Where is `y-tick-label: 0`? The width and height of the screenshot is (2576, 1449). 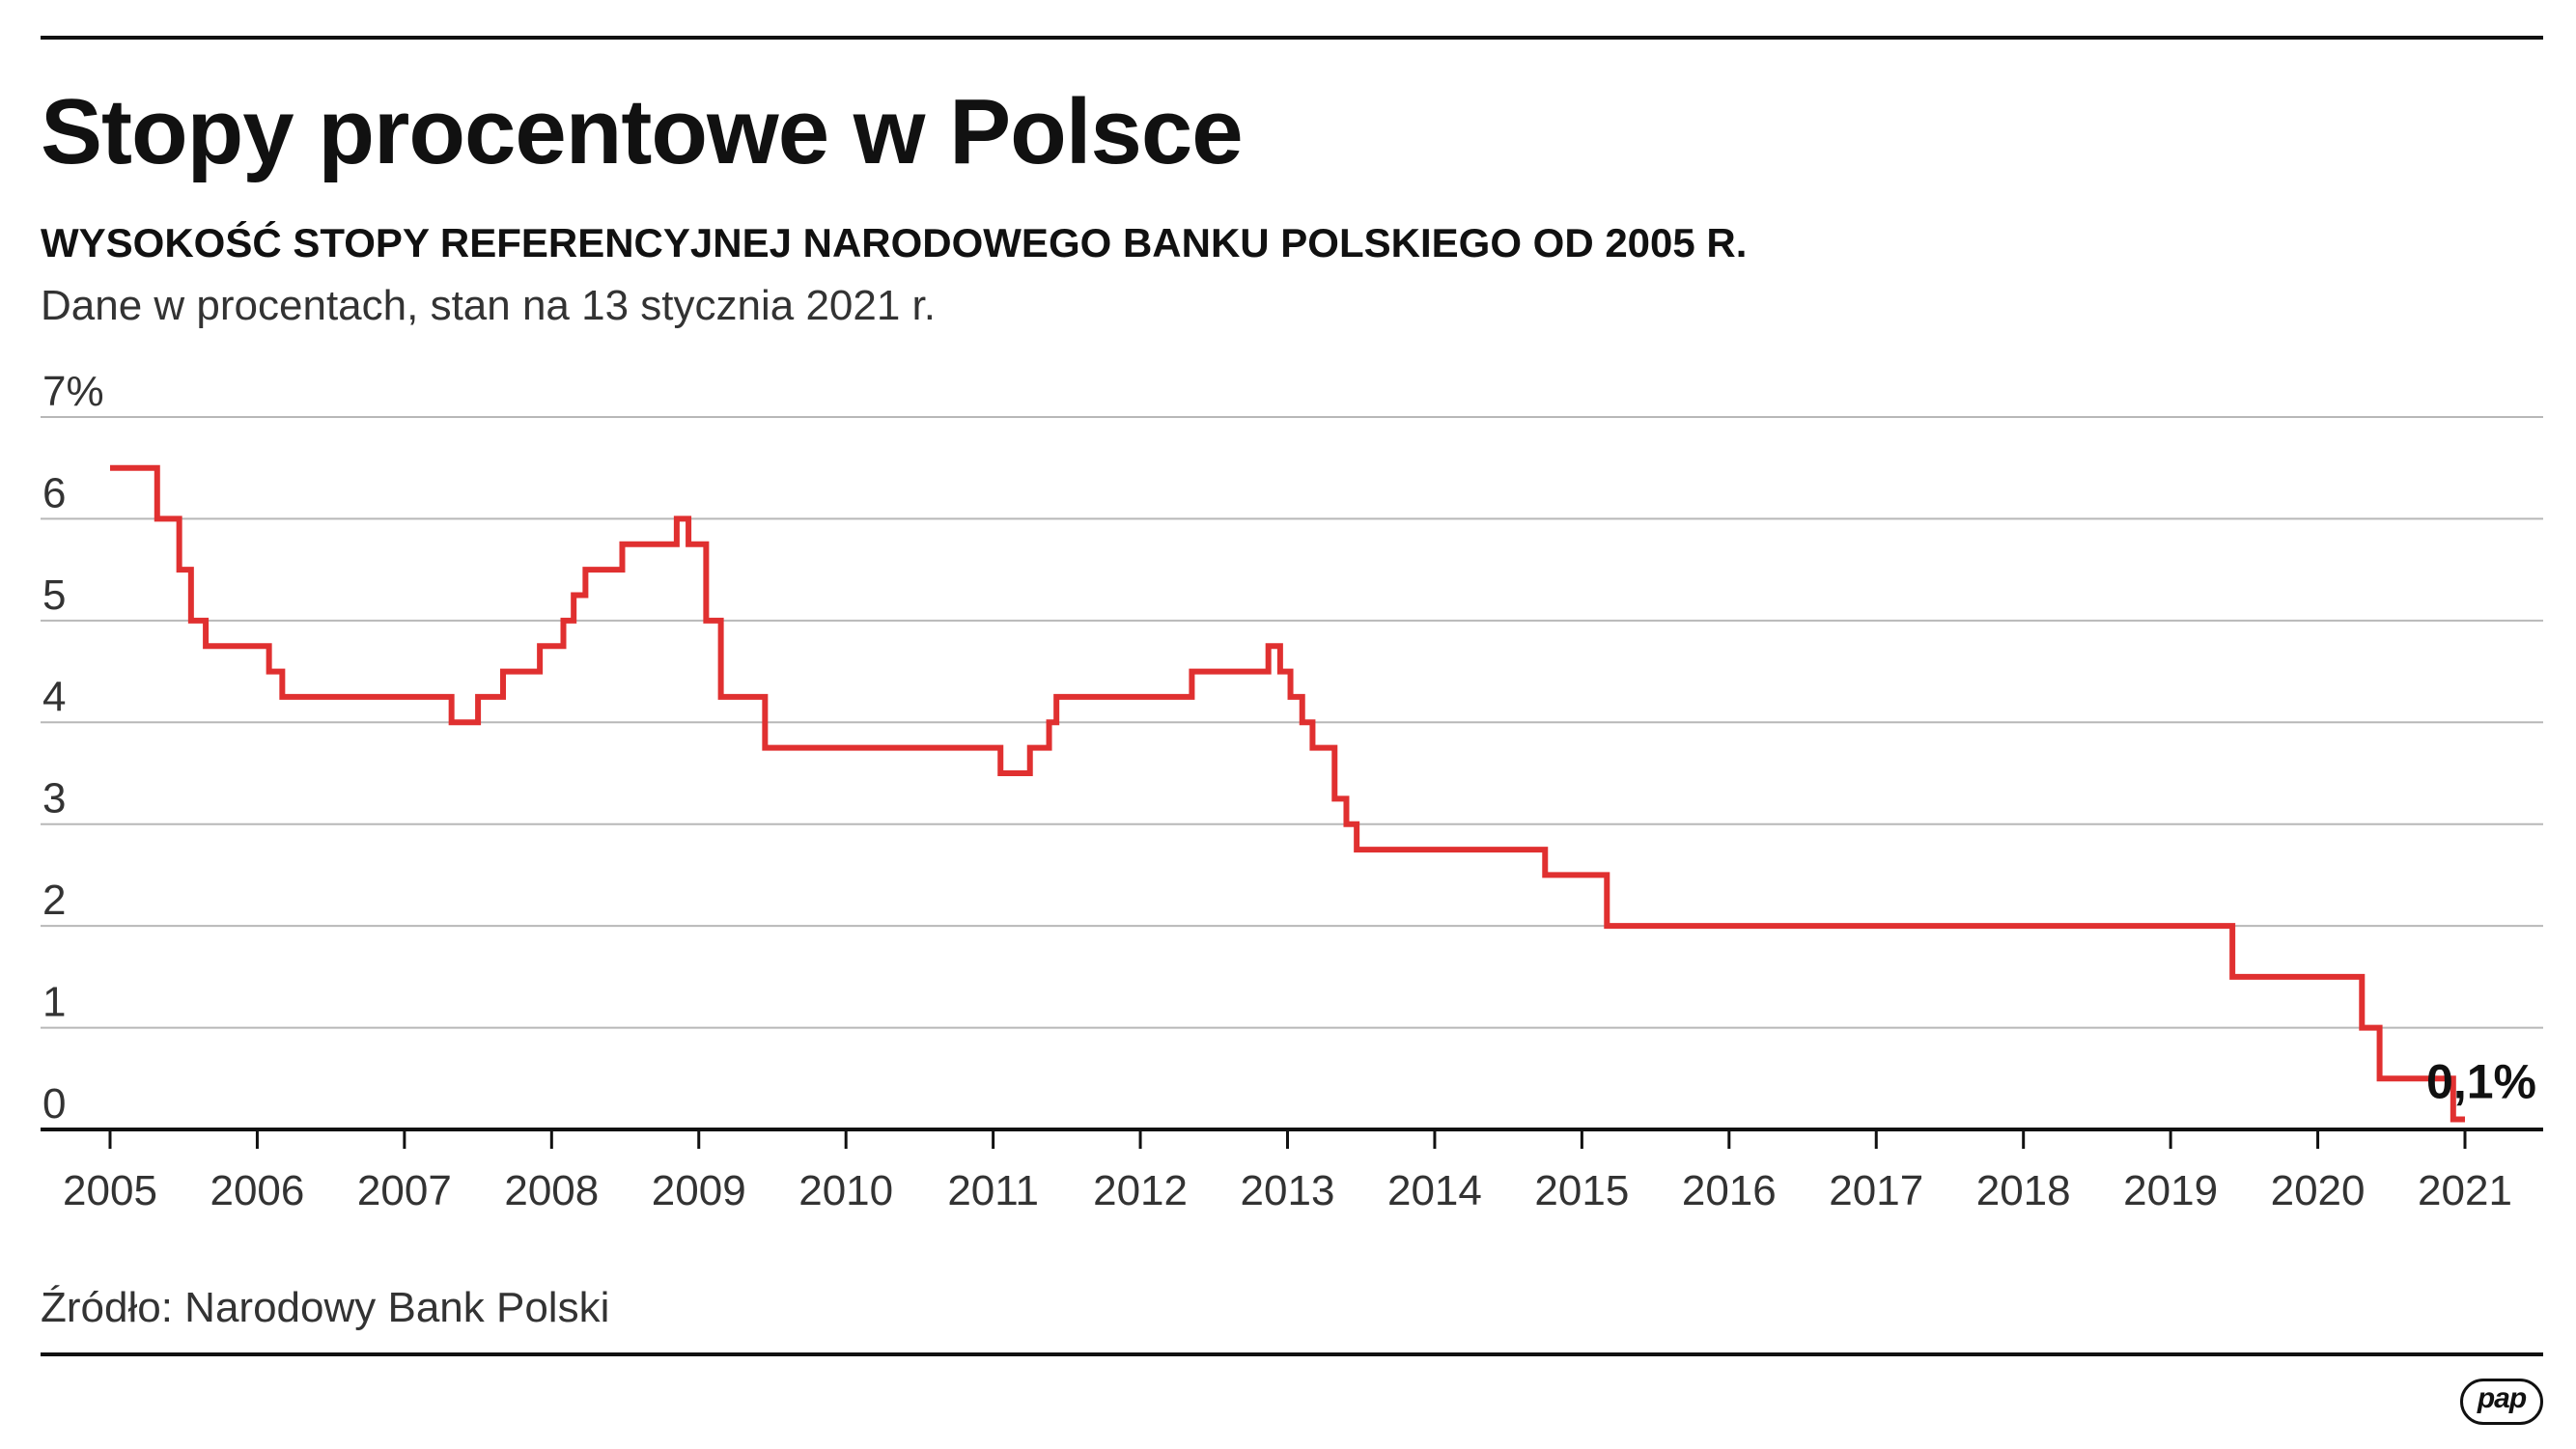
y-tick-label: 0 is located at coordinates (54, 1104).